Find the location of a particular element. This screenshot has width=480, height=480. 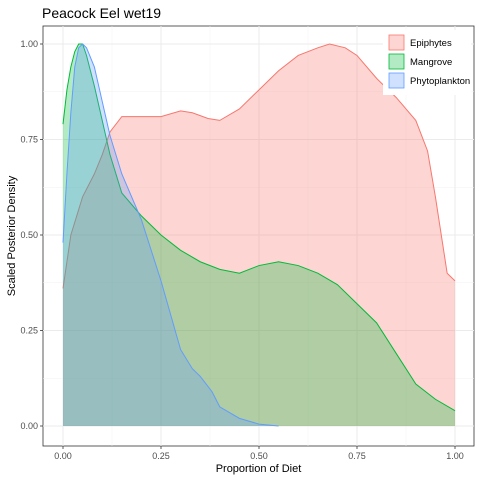

legend-key-phytoplankton is located at coordinates (396, 80).